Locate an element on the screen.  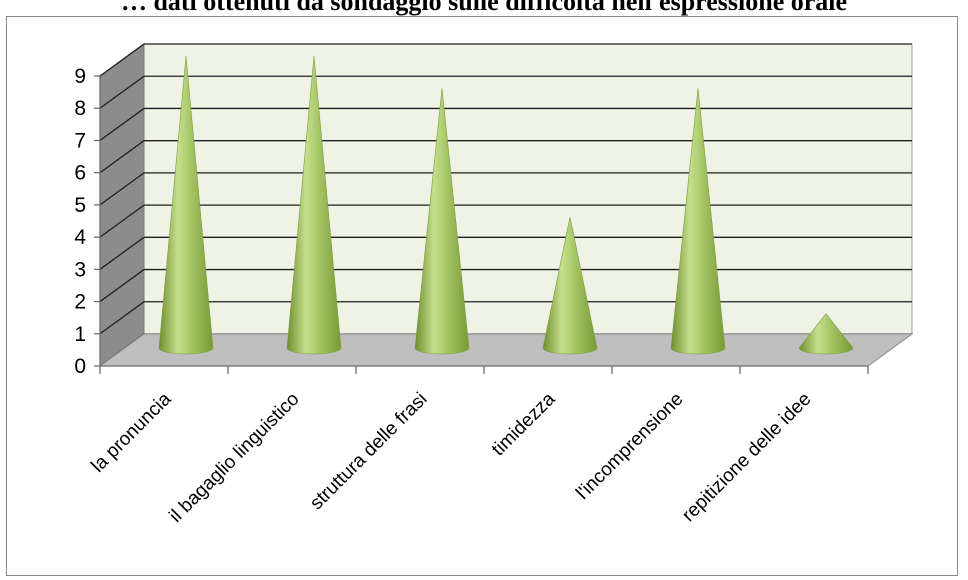
y-tick-label: 9 is located at coordinates (80, 76).